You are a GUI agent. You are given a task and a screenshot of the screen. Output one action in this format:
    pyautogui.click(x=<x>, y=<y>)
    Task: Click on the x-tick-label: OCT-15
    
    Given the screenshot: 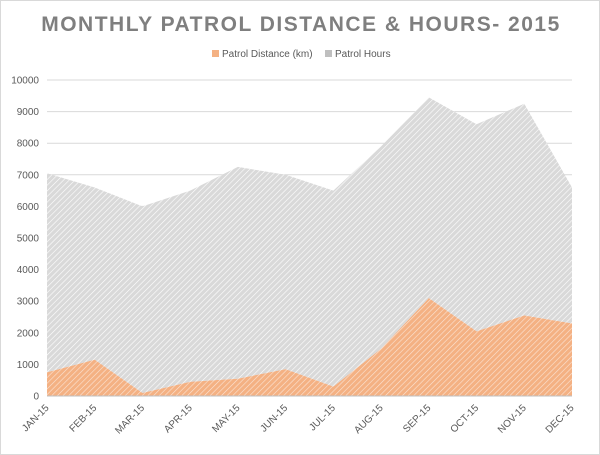 What is the action you would take?
    pyautogui.click(x=465, y=419)
    